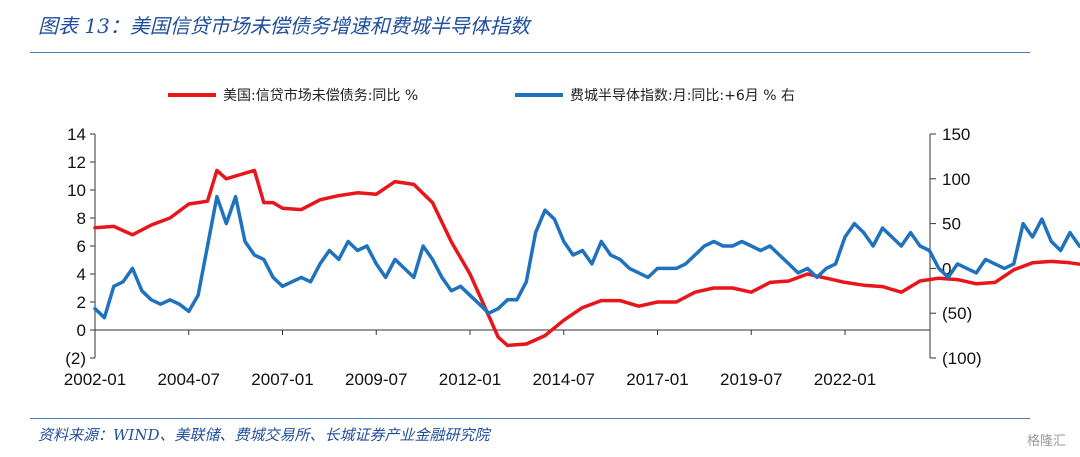 The height and width of the screenshot is (457, 1080). What do you see at coordinates (376, 379) in the screenshot?
I see `x-axis-tick-label: 2009-07` at bounding box center [376, 379].